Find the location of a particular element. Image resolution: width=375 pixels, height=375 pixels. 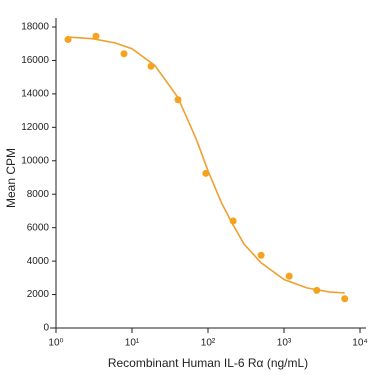

y-tick-label: 0 is located at coordinates (46, 328).